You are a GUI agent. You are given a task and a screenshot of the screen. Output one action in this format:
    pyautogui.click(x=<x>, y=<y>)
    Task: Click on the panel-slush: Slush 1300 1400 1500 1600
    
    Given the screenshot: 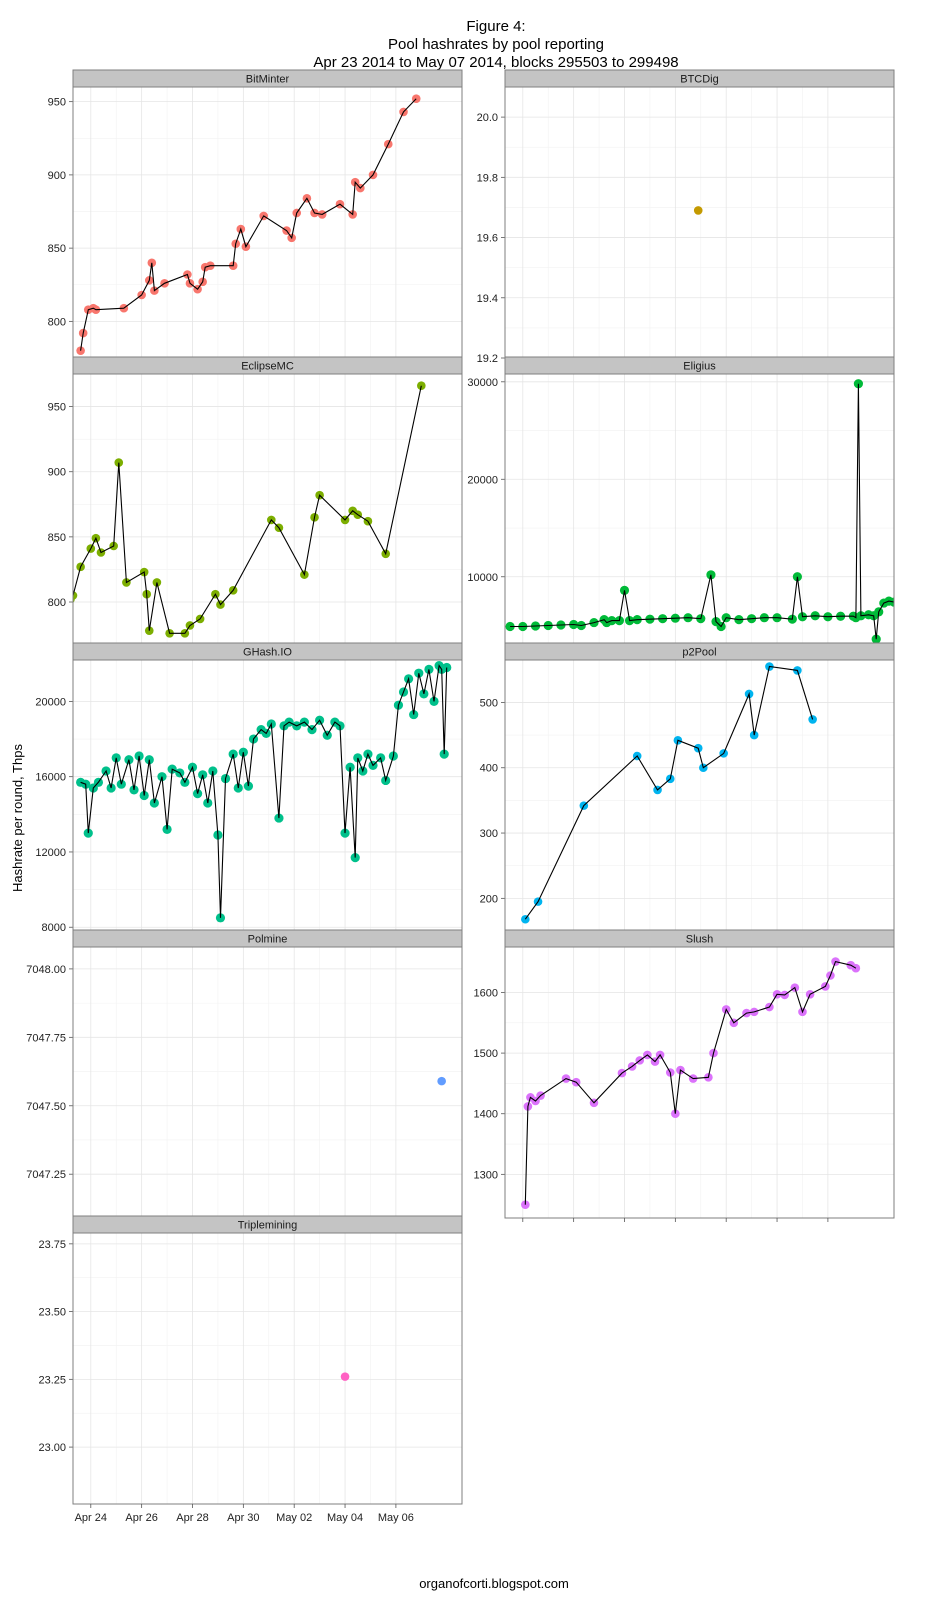 What is the action you would take?
    pyautogui.click(x=684, y=1075)
    